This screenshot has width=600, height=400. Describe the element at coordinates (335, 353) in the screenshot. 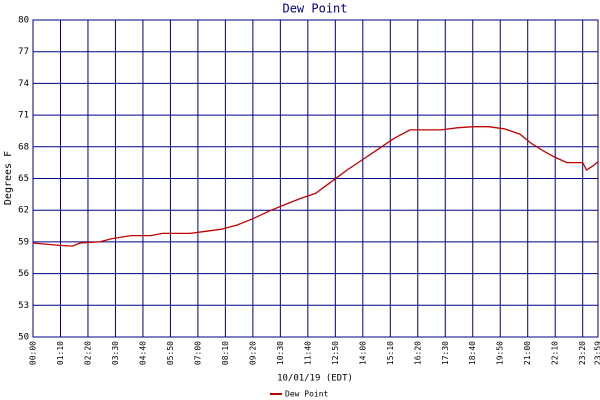

I see `x-tick-label: 12:50` at that location.